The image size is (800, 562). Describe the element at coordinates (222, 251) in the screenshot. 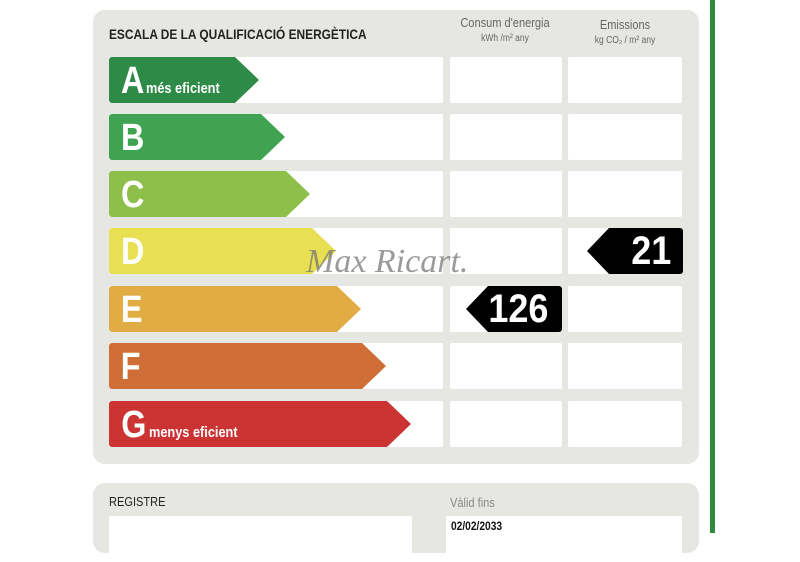

I see `rating-arrow: D` at that location.